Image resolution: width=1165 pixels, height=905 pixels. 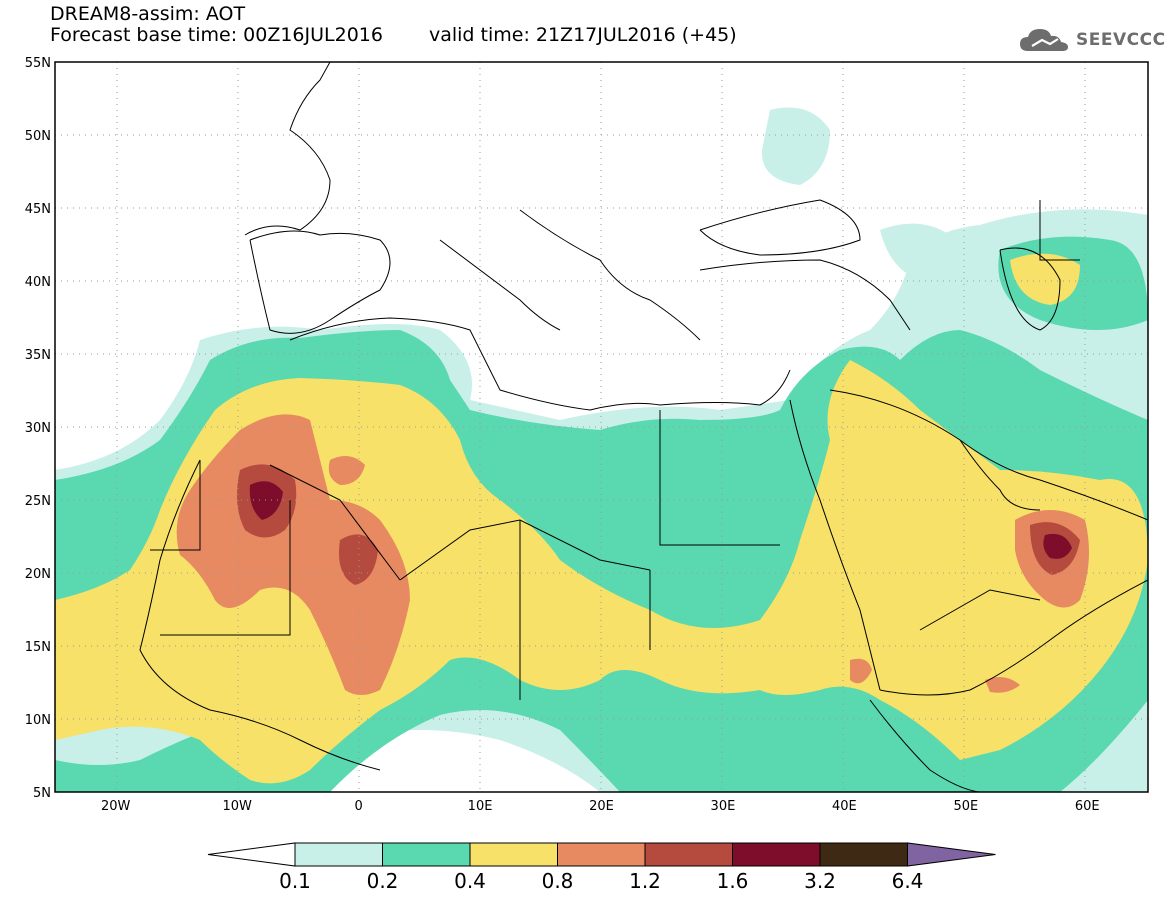 I want to click on latitude-label: 45N, so click(x=38, y=209).